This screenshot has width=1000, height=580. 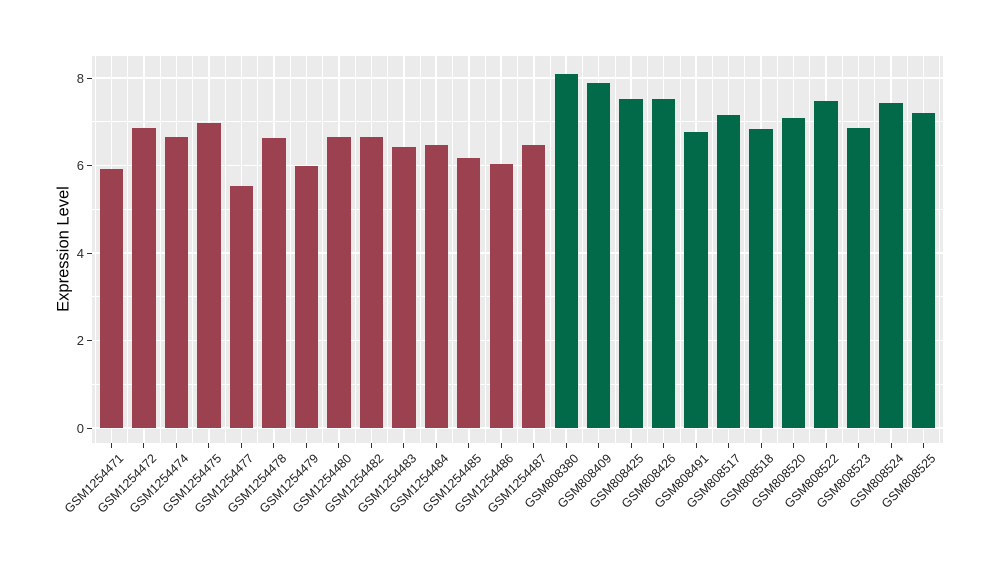 I want to click on bar-GSM1254471, so click(x=111, y=298).